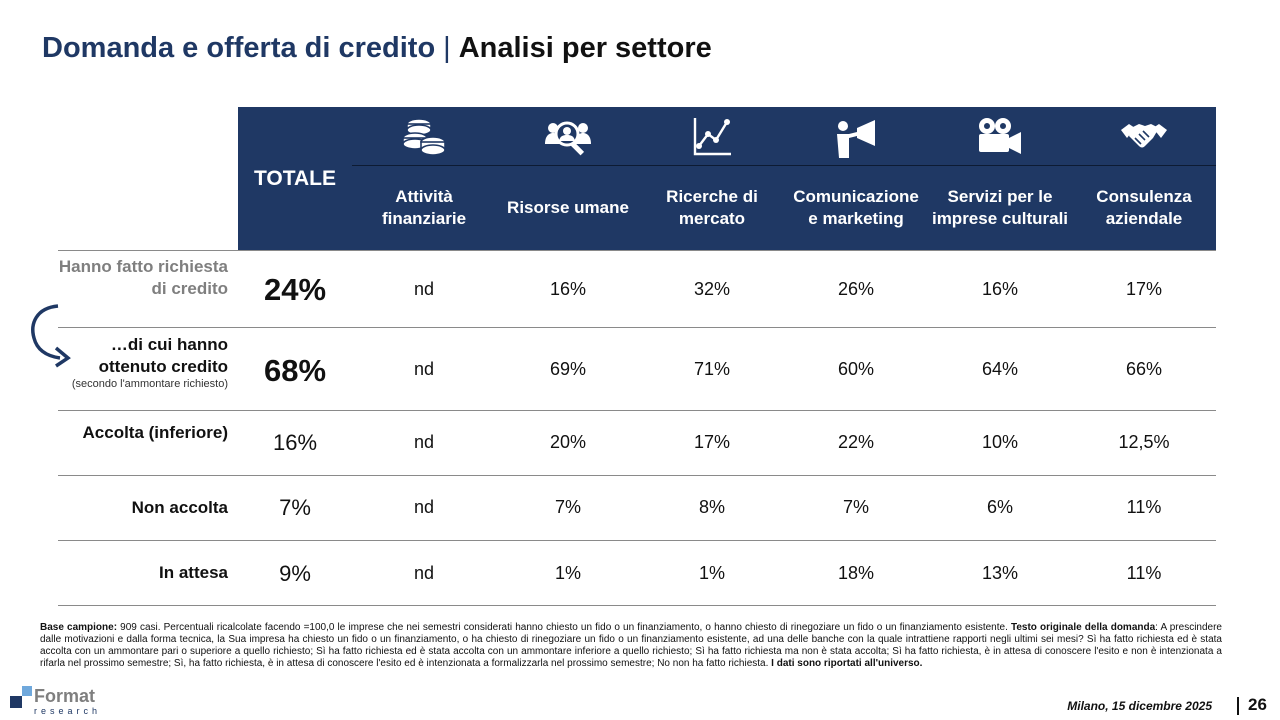 This screenshot has height=720, width=1280. I want to click on title-part2: Analisi per settore, so click(585, 48).